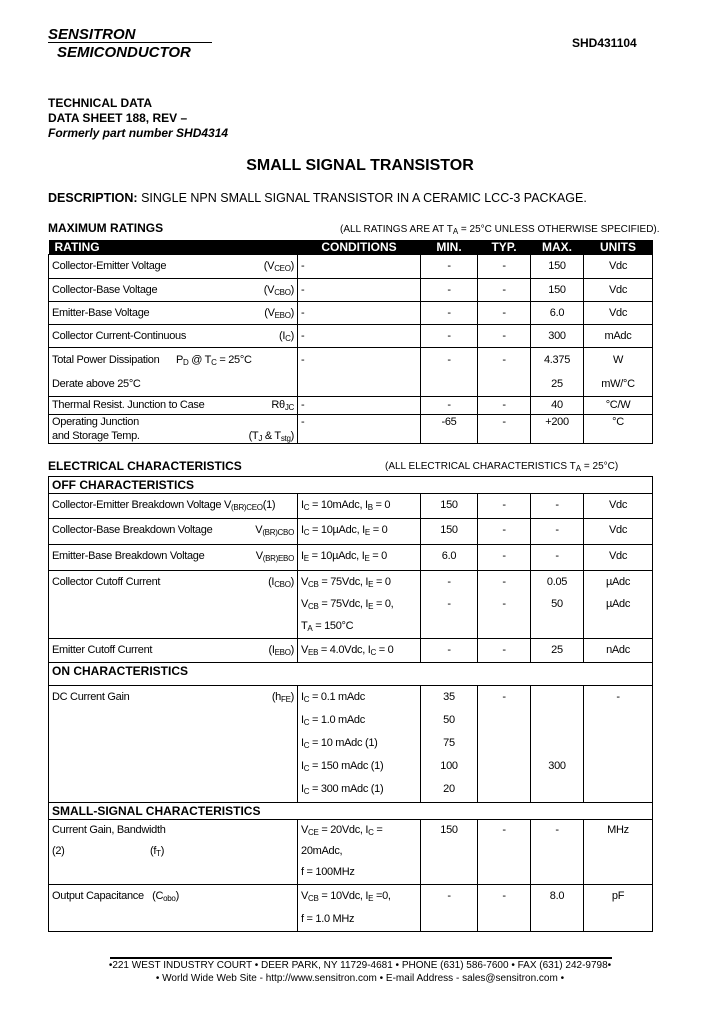 The height and width of the screenshot is (1012, 720). I want to click on cell-min: 6.0, so click(449, 557).